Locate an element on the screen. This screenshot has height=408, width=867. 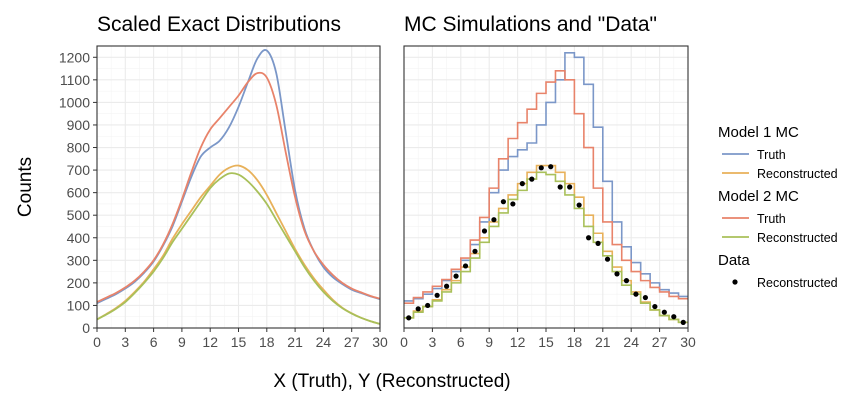
y-tick-label: 200 is located at coordinates (79, 283).